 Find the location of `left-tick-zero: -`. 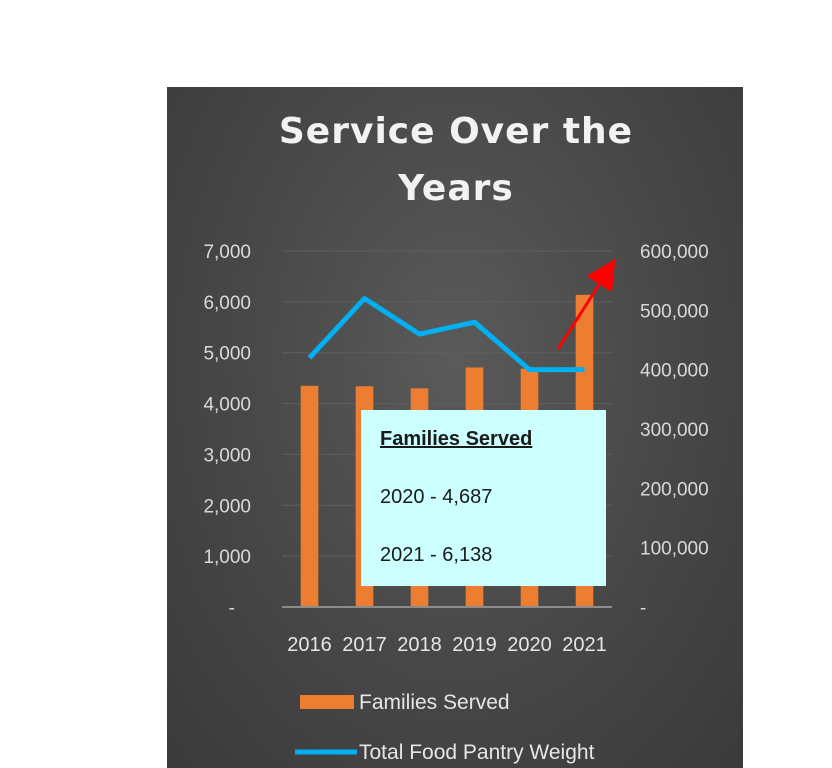

left-tick-zero: - is located at coordinates (232, 608).